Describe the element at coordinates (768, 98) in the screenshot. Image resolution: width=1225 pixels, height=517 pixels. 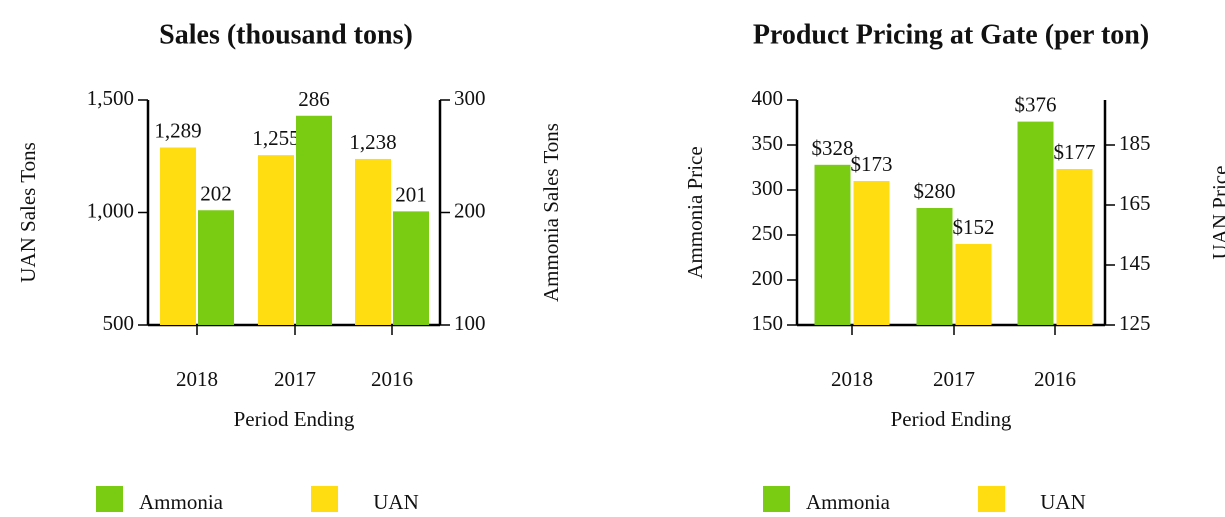
I see `chart2-left-tick-label: 400` at that location.